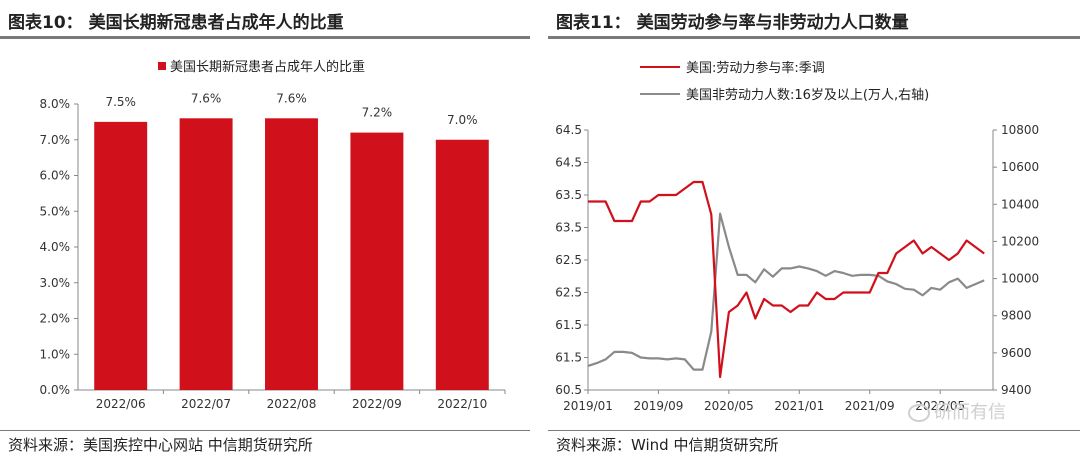 The image size is (1080, 461). What do you see at coordinates (814, 430) in the screenshot?
I see `right-source-rule` at bounding box center [814, 430].